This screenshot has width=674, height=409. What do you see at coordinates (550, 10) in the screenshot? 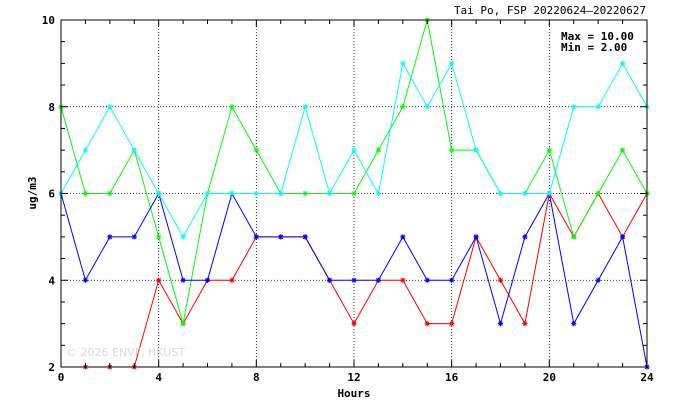
I see `chart-title: Tai Po, FSP 20220624—20220627` at bounding box center [550, 10].